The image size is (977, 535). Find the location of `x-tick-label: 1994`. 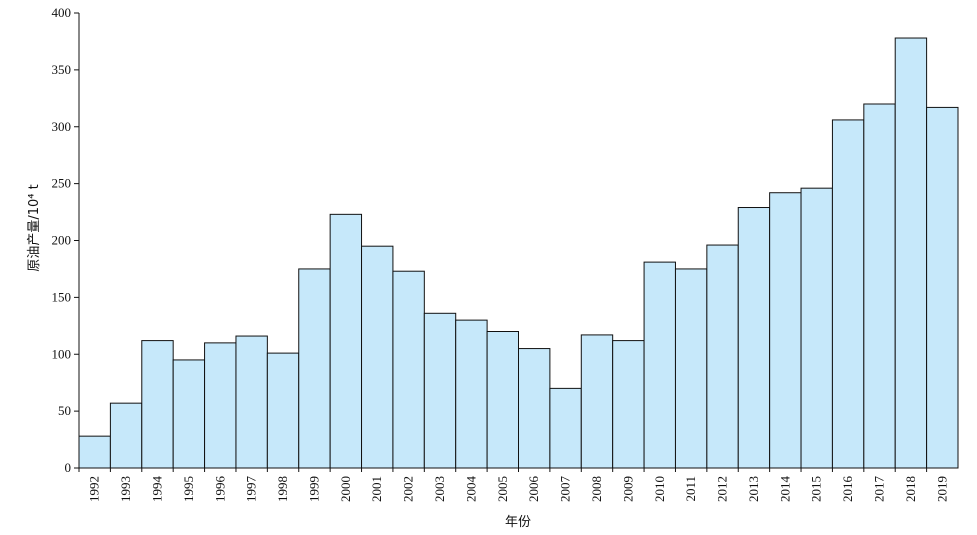

x-tick-label: 1994 is located at coordinates (156, 489).